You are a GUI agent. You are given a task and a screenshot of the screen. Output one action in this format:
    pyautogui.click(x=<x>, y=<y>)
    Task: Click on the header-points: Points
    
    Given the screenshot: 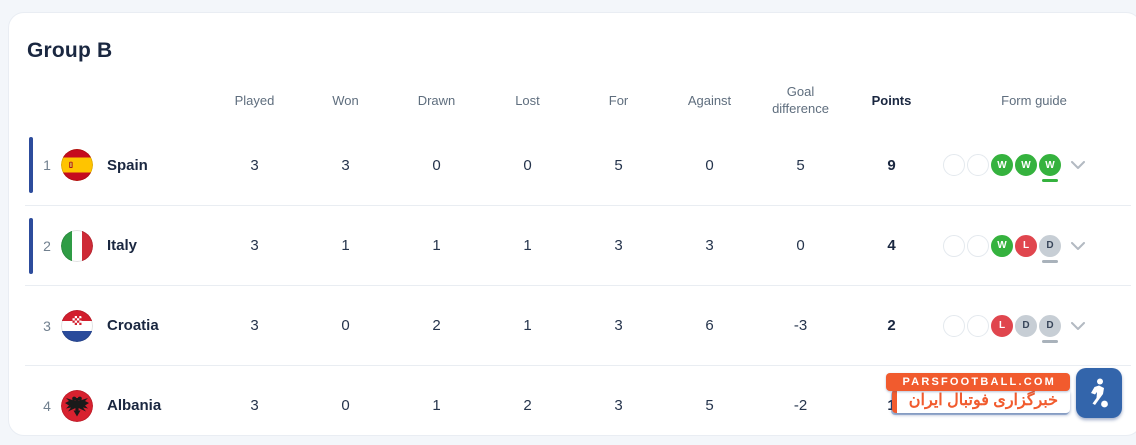 What is the action you would take?
    pyautogui.click(x=891, y=101)
    